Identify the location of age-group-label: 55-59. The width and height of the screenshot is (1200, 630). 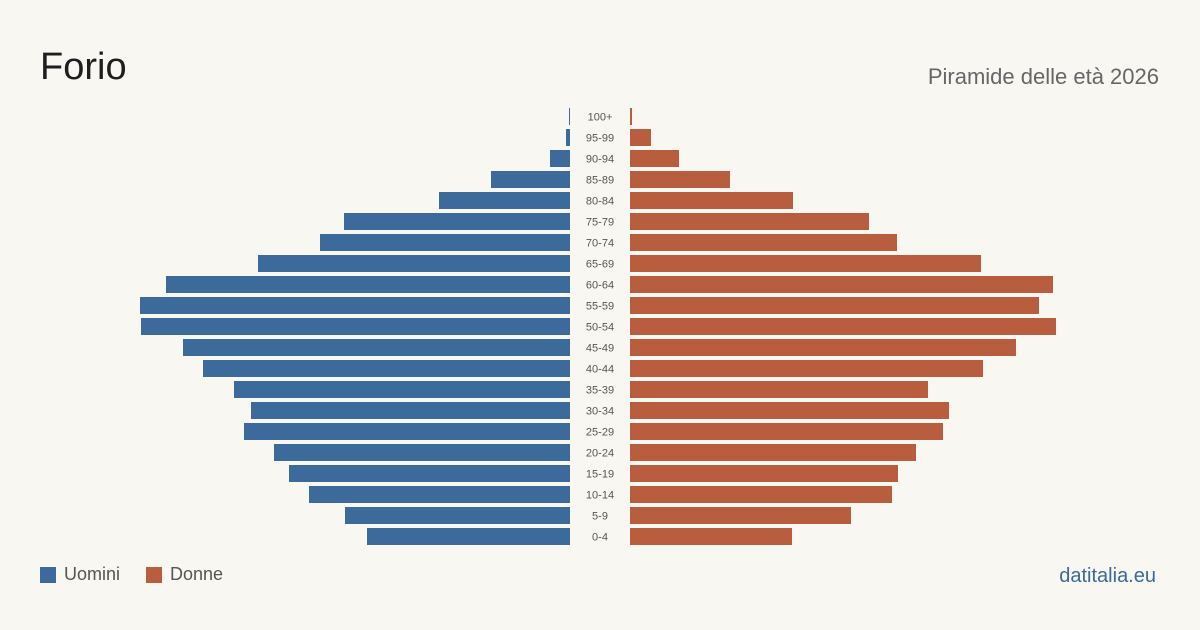
(600, 307).